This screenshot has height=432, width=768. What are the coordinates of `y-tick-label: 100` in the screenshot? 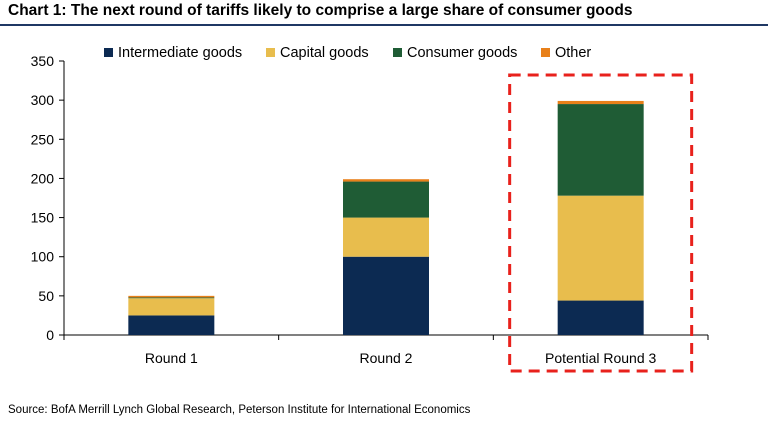 It's located at (43, 257).